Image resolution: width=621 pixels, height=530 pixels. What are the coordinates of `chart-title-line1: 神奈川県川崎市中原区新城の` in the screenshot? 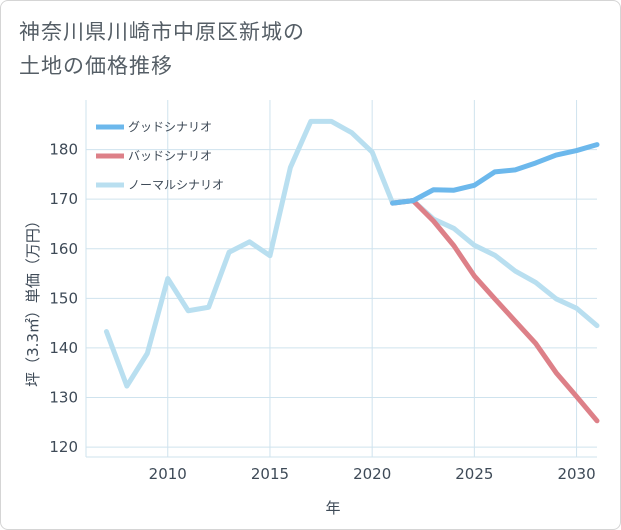 It's located at (162, 32).